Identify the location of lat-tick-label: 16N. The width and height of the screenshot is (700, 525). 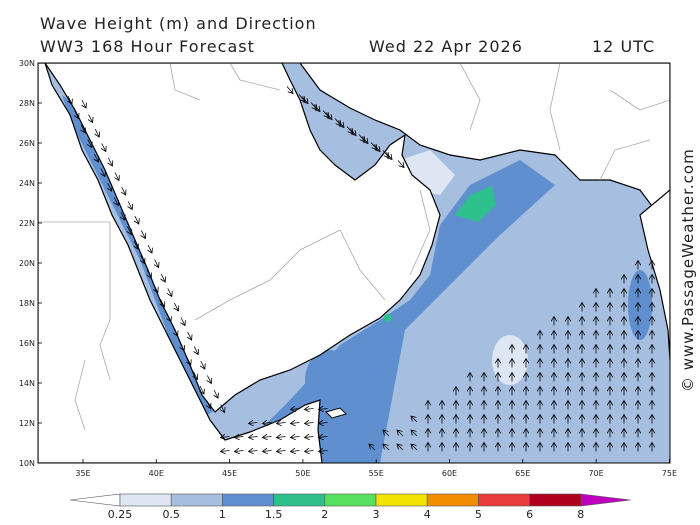
(27, 343).